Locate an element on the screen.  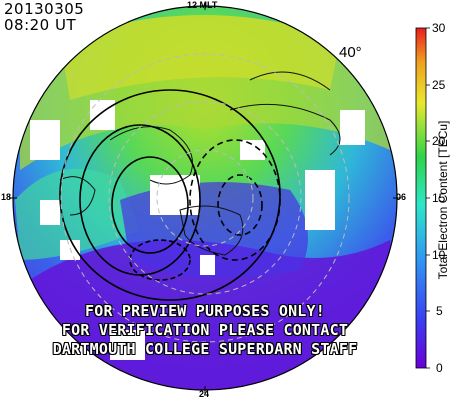
colorbar-tick-label: 5 is located at coordinates (439, 311).